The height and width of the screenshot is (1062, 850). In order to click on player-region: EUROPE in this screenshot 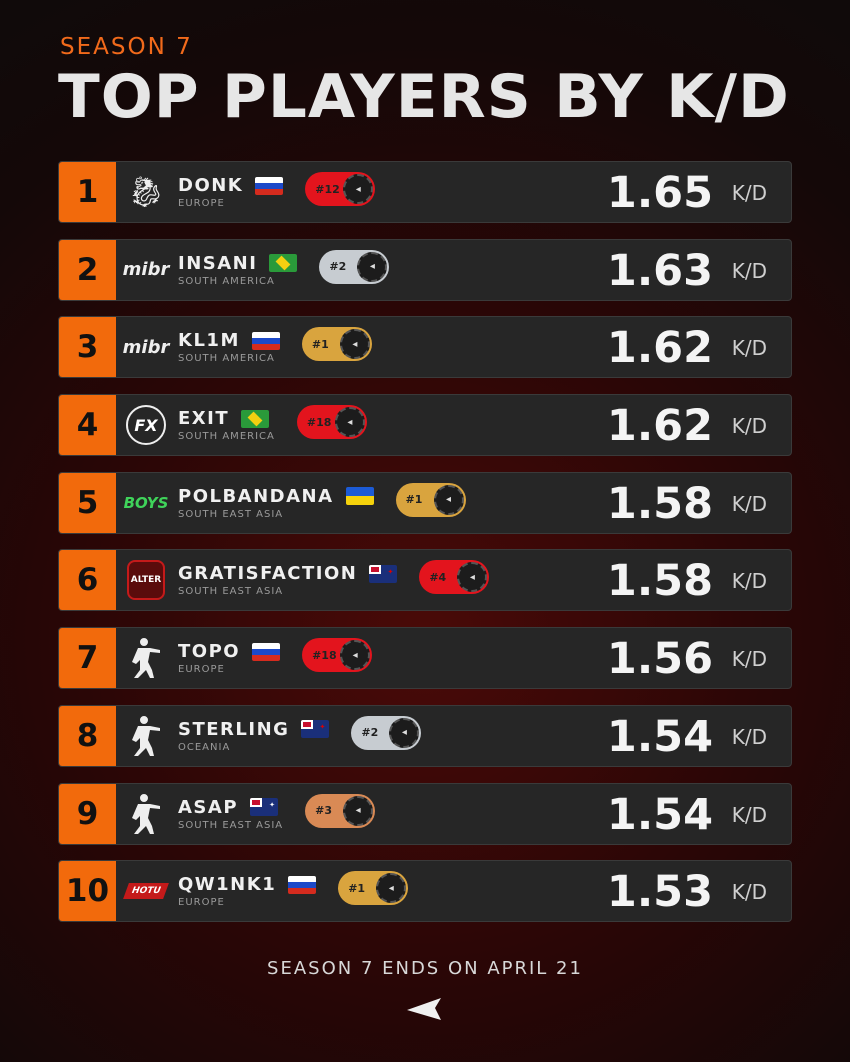, I will do `click(201, 203)`.